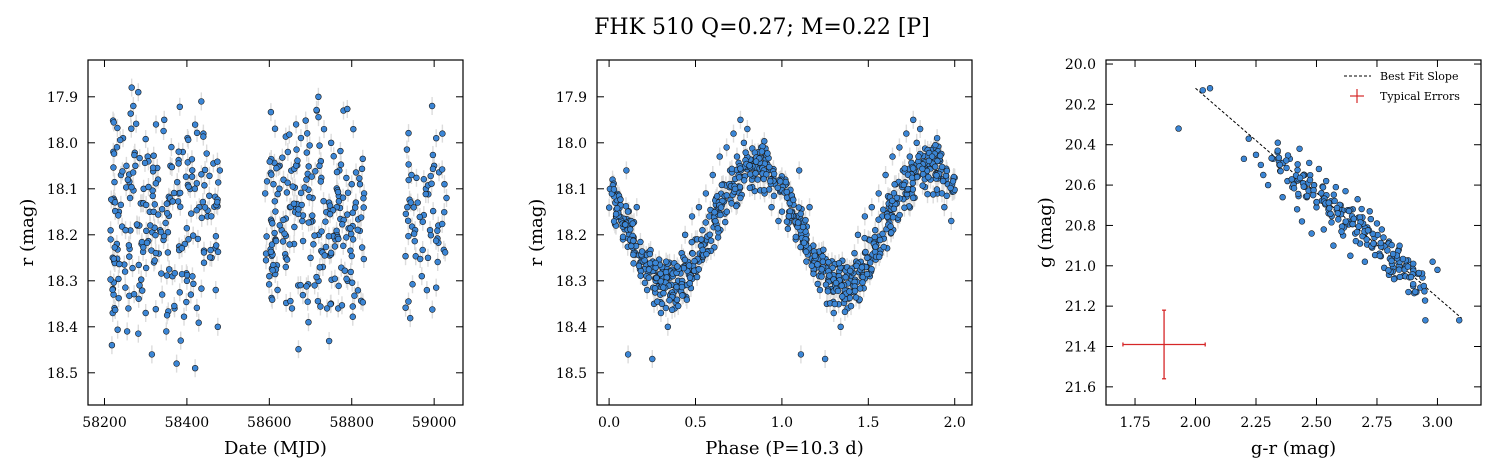 Image resolution: width=1497 pixels, height=473 pixels. Describe the element at coordinates (1080, 347) in the screenshot. I see `y-tick-label: 21.4` at that location.